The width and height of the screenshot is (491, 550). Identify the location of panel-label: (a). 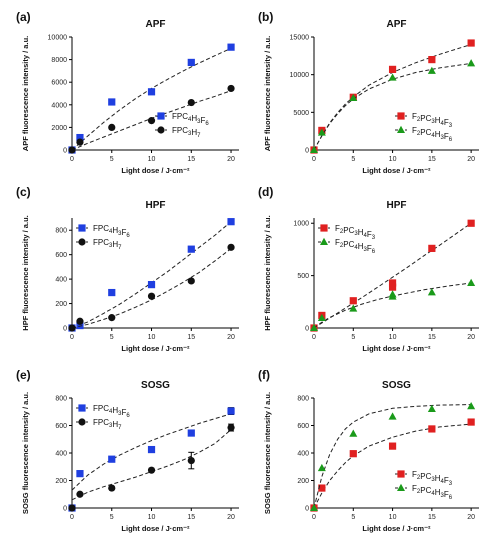
(23, 17).